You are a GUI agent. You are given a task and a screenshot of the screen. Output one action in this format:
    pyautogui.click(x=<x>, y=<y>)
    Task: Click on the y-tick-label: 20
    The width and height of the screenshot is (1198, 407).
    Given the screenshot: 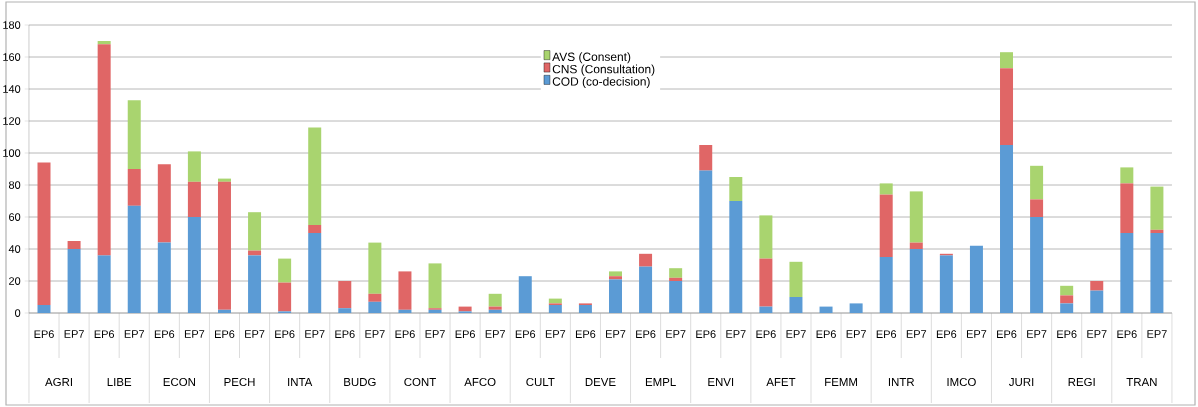 What is the action you would take?
    pyautogui.click(x=15, y=281)
    